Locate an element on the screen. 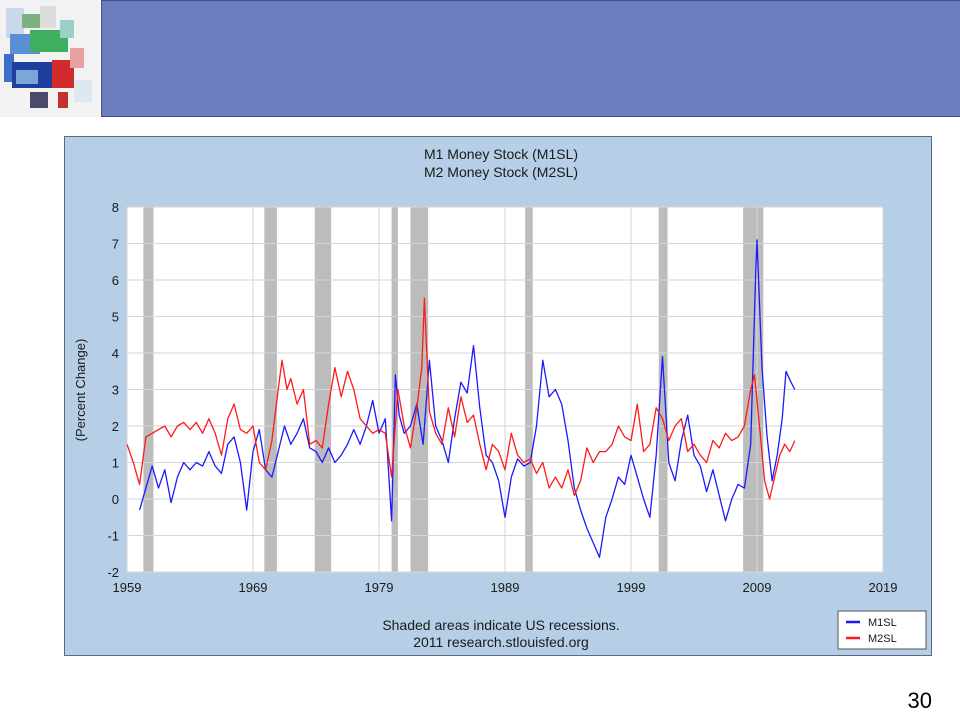 Image resolution: width=960 pixels, height=720 pixels. legend-m1-label: M1SL is located at coordinates (882, 623).